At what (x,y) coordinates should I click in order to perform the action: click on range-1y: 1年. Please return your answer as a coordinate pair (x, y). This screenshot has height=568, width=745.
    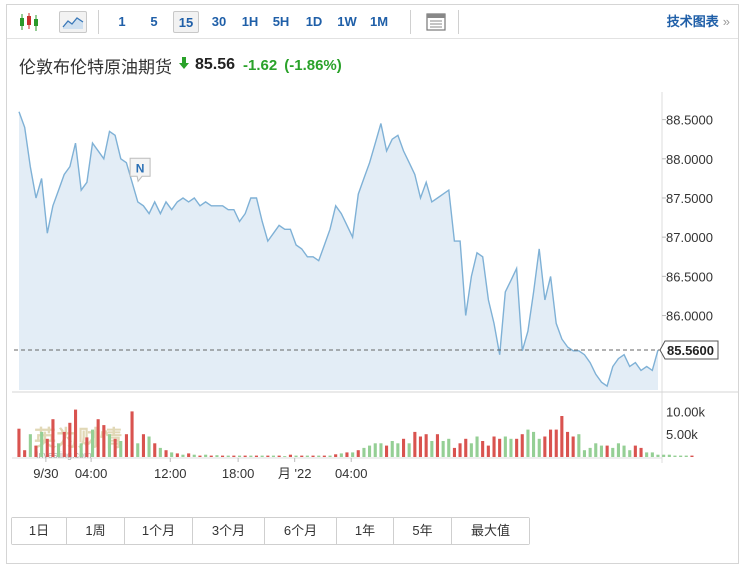
    Looking at the image, I should click on (365, 531).